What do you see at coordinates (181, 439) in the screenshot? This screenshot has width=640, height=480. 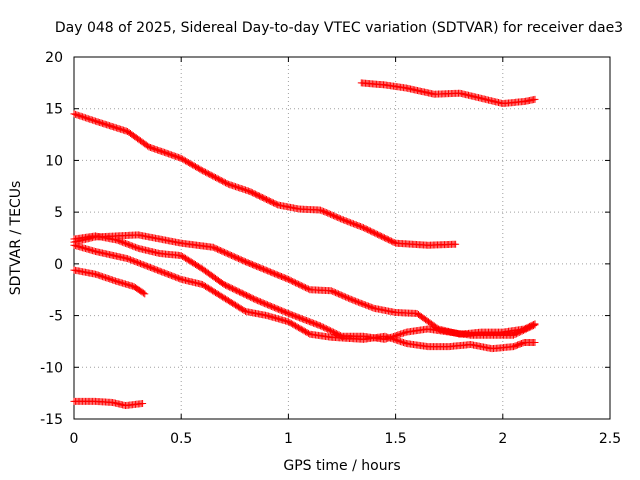 I see `x-tick-label: 0.5` at bounding box center [181, 439].